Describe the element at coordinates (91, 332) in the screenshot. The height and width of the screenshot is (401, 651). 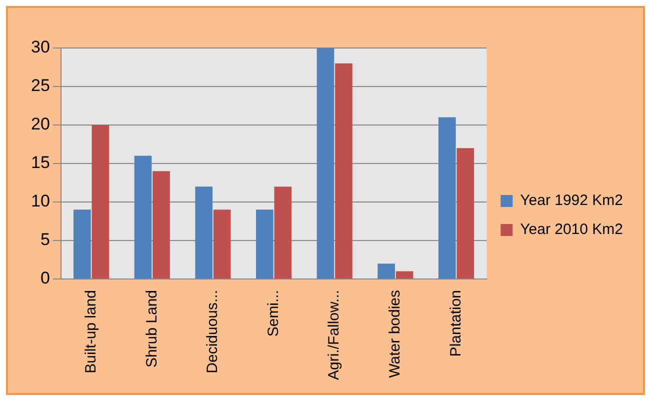
I see `x-tick-label: Built-up land` at that location.